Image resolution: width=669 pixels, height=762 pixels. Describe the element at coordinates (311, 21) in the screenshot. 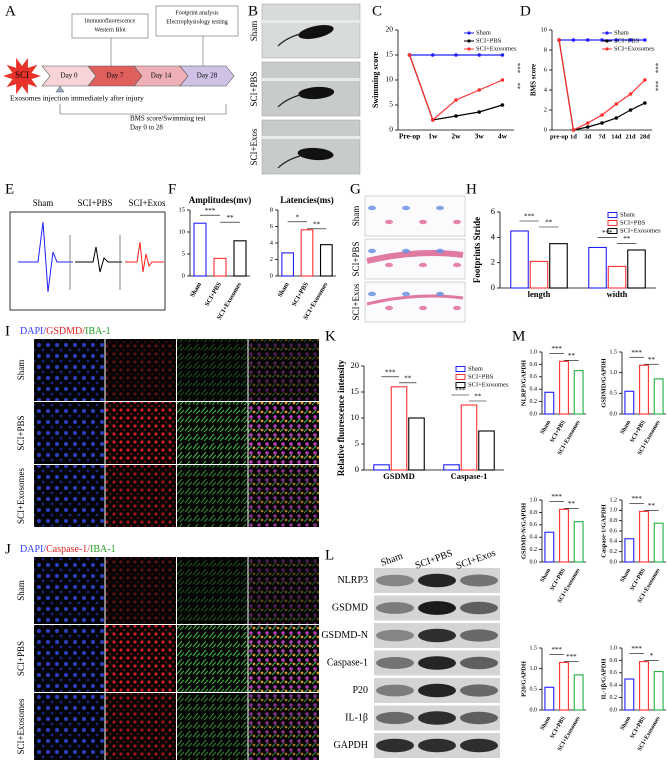

I see `water-line` at that location.